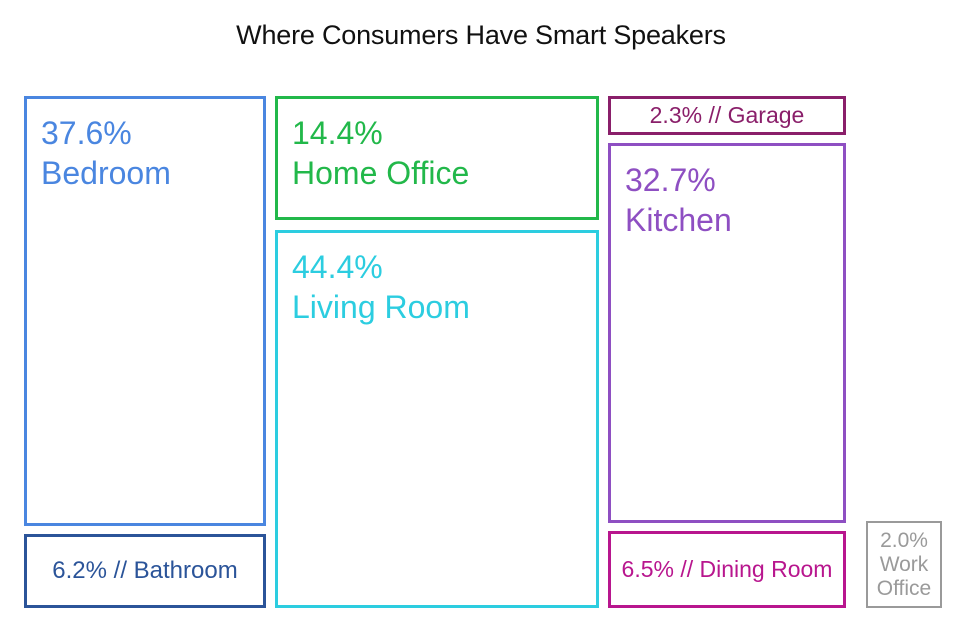 Image resolution: width=962 pixels, height=618 pixels. I want to click on tile-work-office: 2.0% Work Office, so click(904, 564).